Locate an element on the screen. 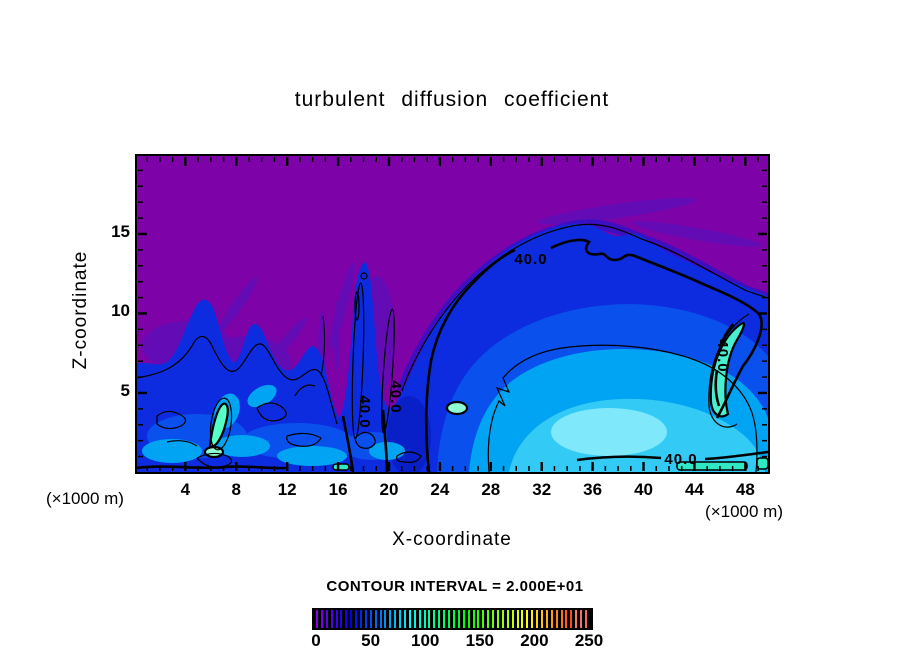 Image resolution: width=904 pixels, height=654 pixels. contour-labels: 40.0 40.0 40.0 40.0 40.0 is located at coordinates (543, 359).